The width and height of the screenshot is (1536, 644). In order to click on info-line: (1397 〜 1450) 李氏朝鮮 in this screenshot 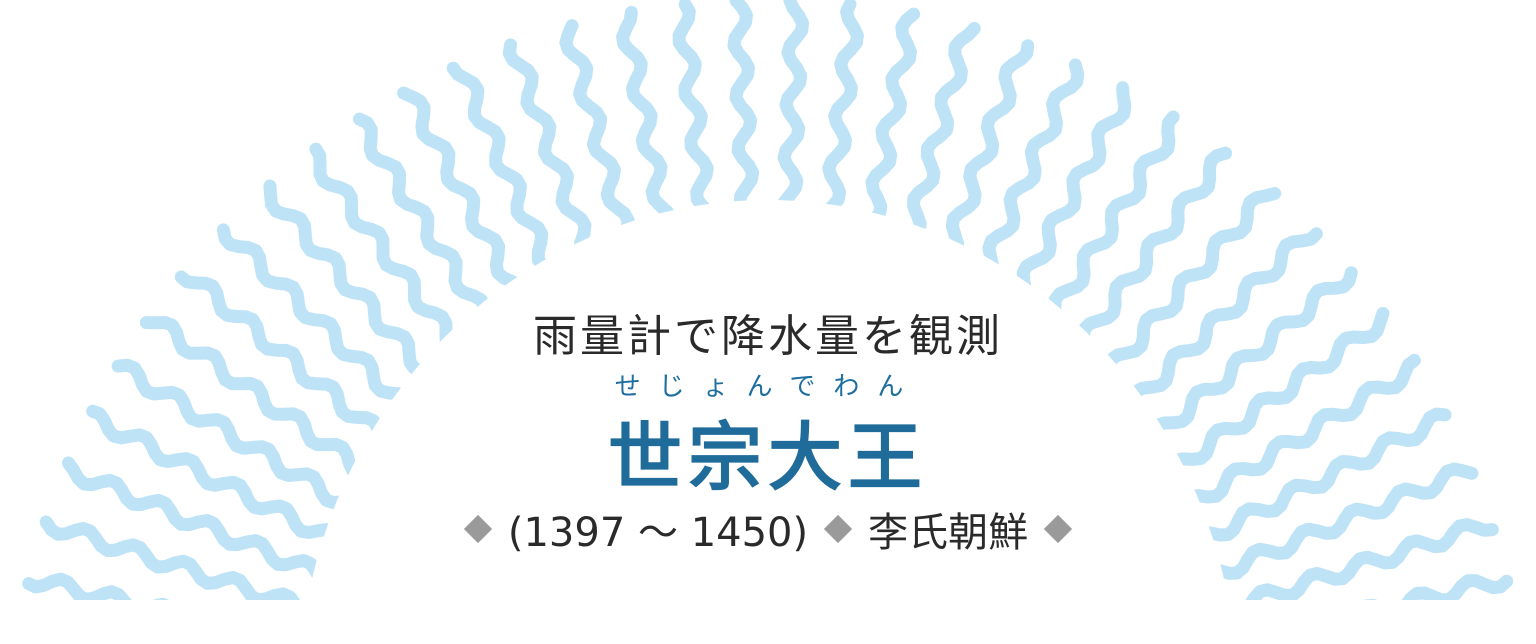, I will do `click(768, 529)`.